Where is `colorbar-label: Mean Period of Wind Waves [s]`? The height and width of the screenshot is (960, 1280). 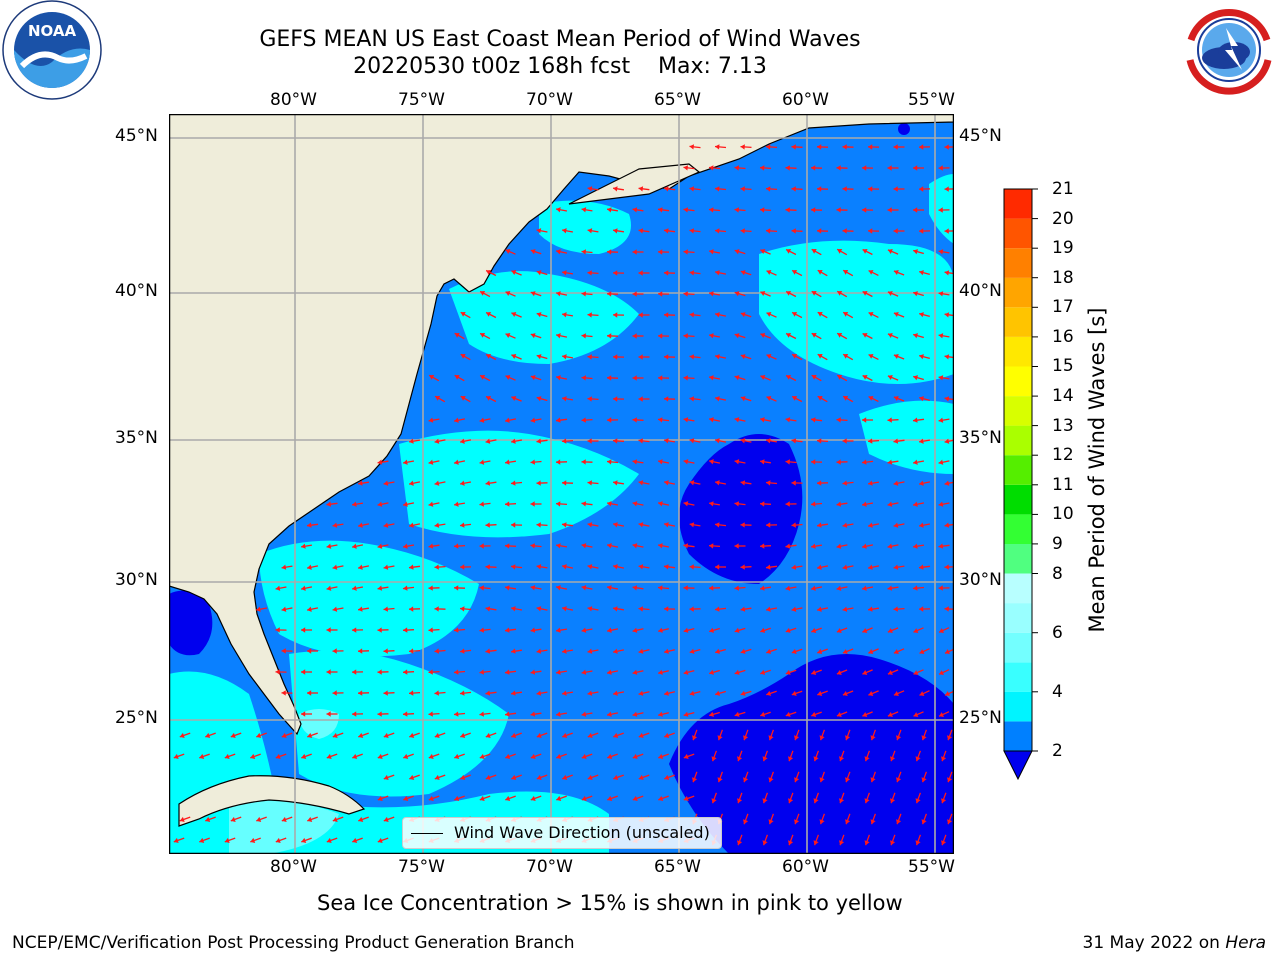
colorbar-label: Mean Period of Wind Waves [s] is located at coordinates (1097, 470).